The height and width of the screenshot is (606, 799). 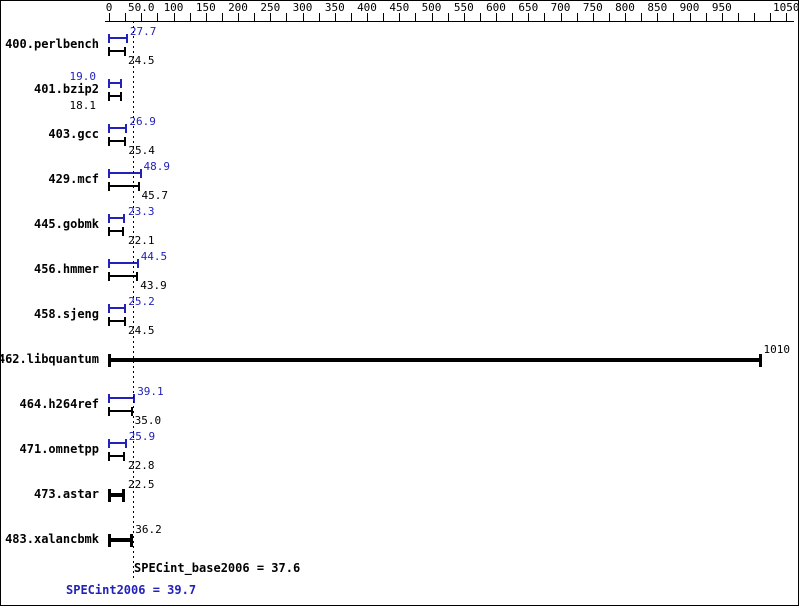 I want to click on value-label: 25.9, so click(x=142, y=436).